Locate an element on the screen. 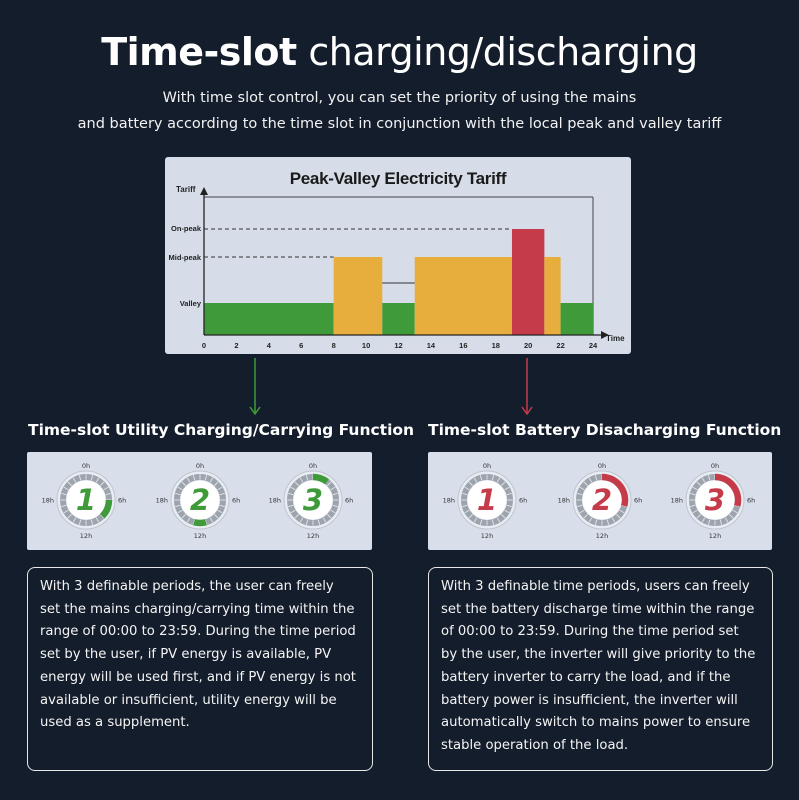 The image size is (799, 800). x-tick-label: 24 is located at coordinates (593, 345).